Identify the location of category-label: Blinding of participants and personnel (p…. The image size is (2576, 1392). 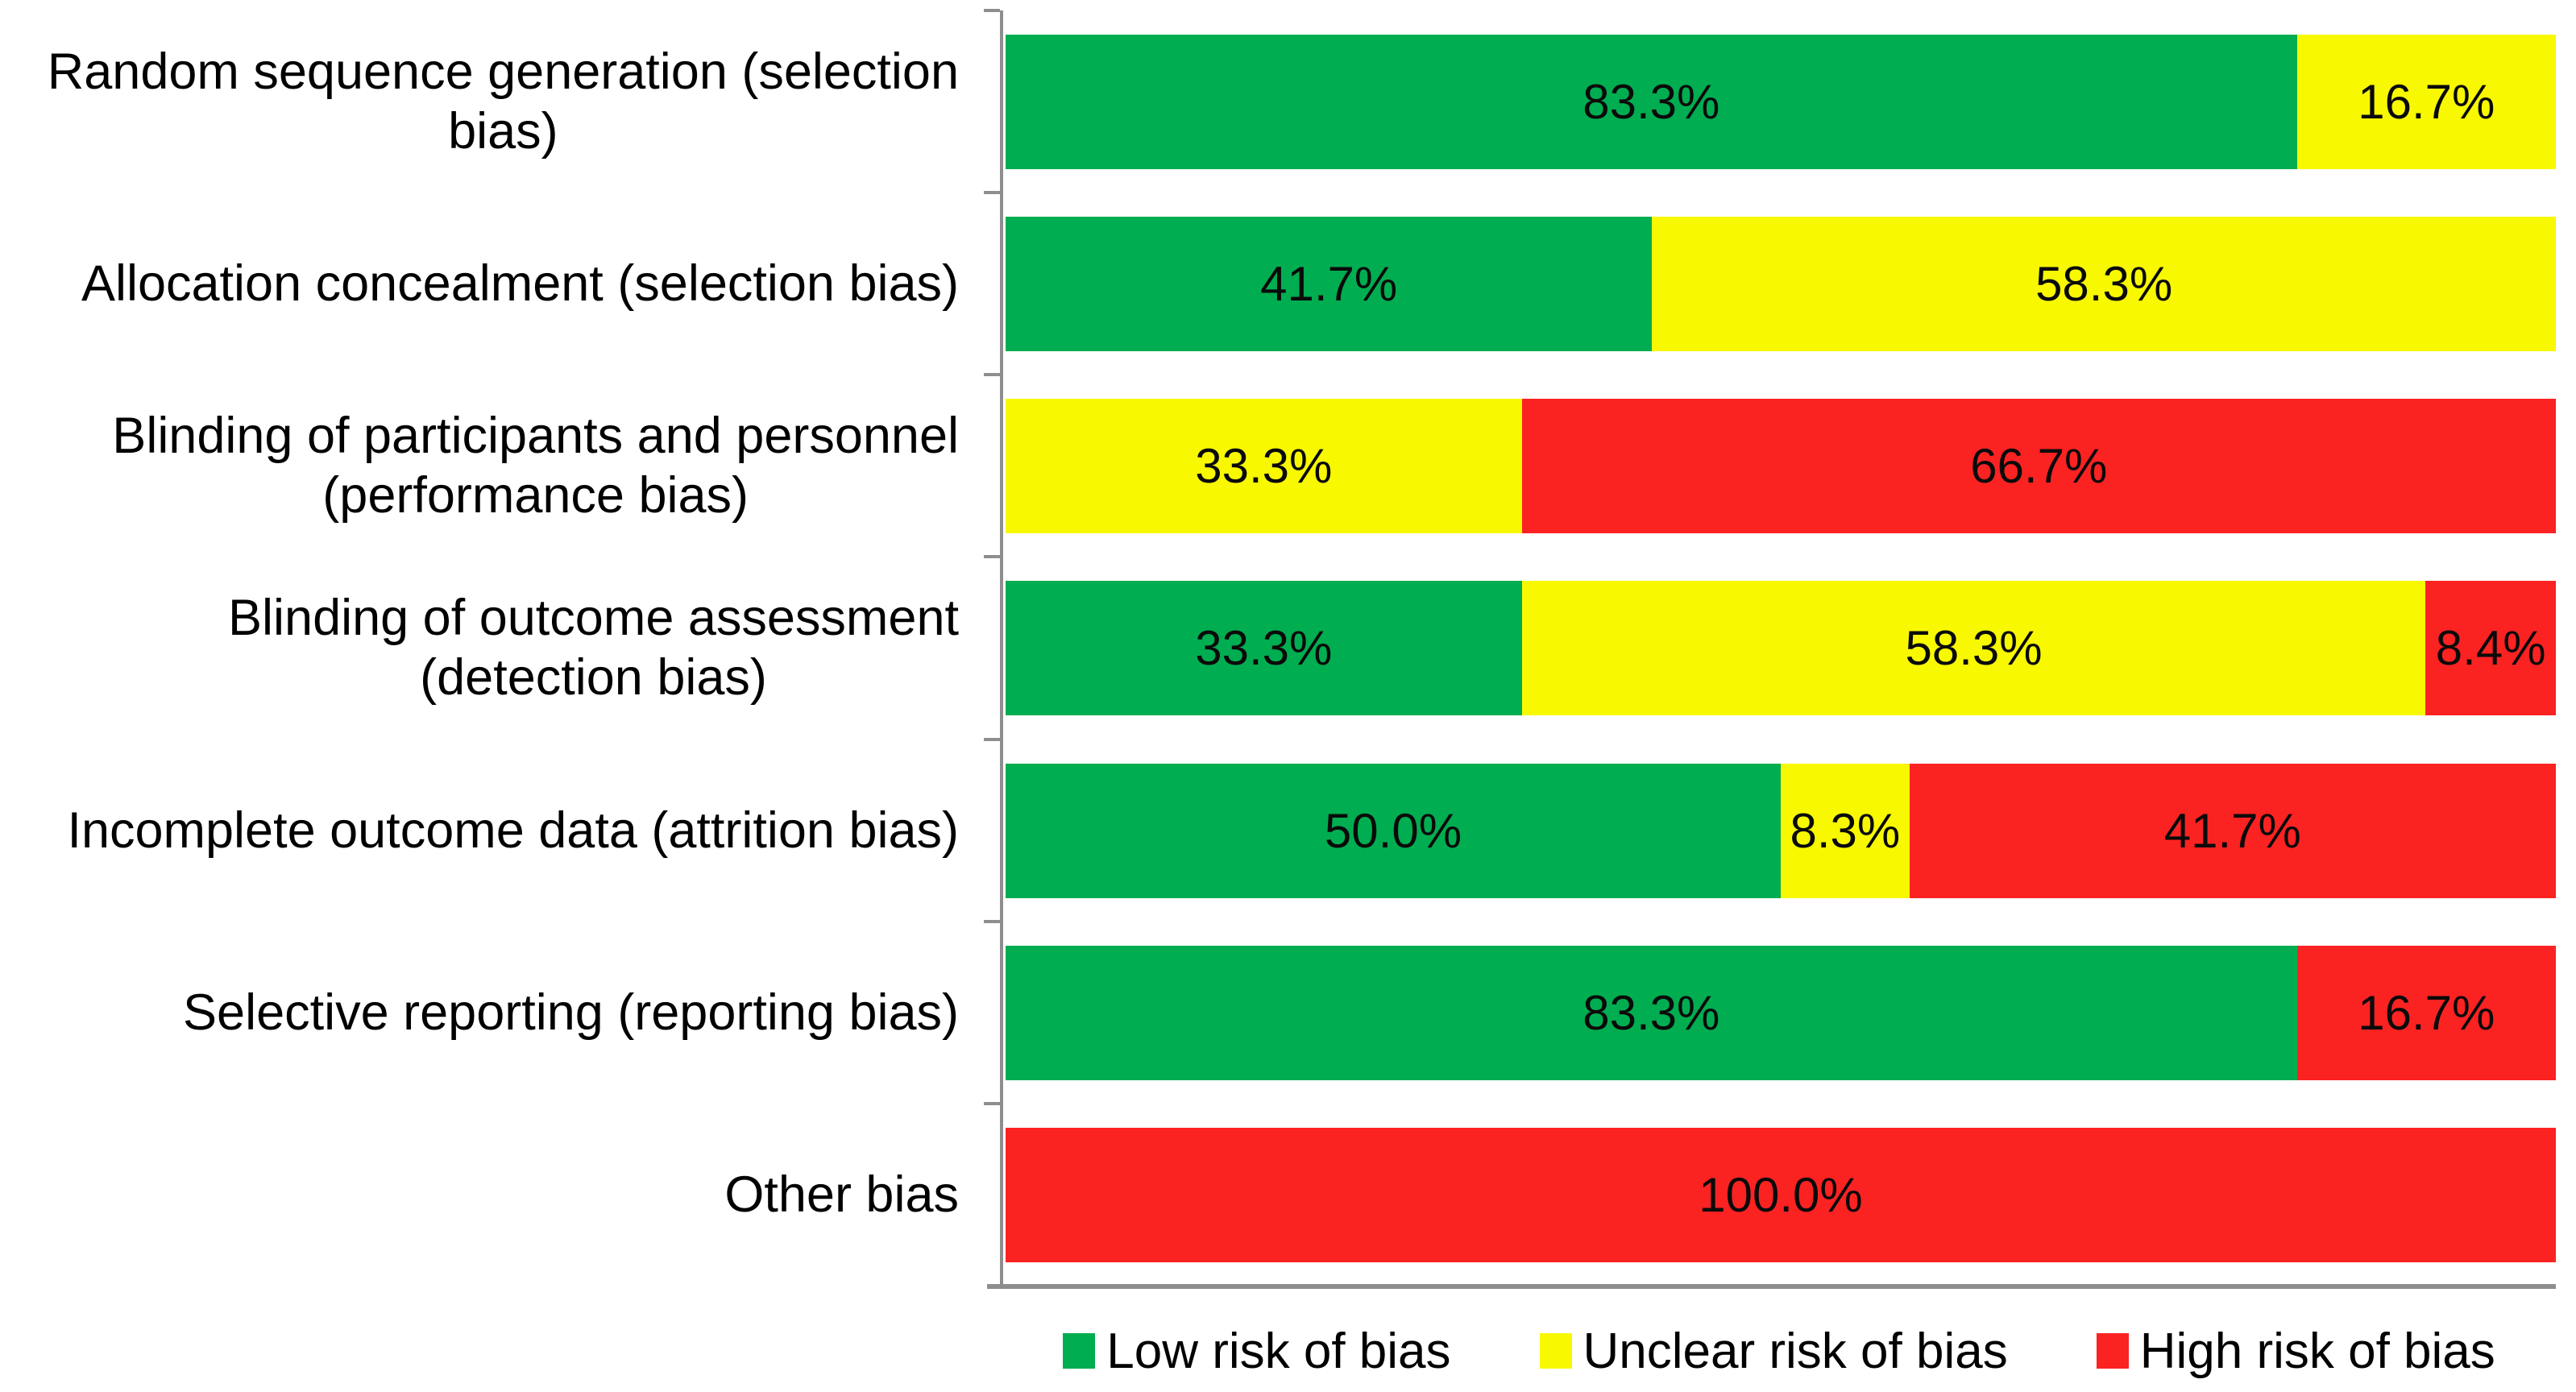
(479, 466).